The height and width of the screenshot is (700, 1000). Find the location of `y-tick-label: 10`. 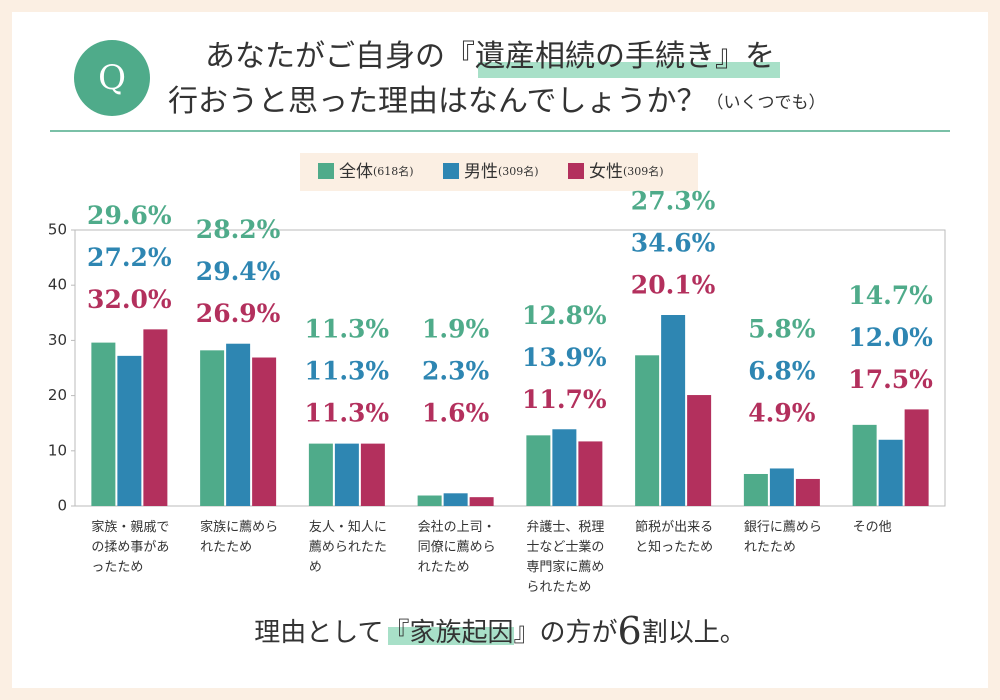

y-tick-label: 10 is located at coordinates (57, 450).